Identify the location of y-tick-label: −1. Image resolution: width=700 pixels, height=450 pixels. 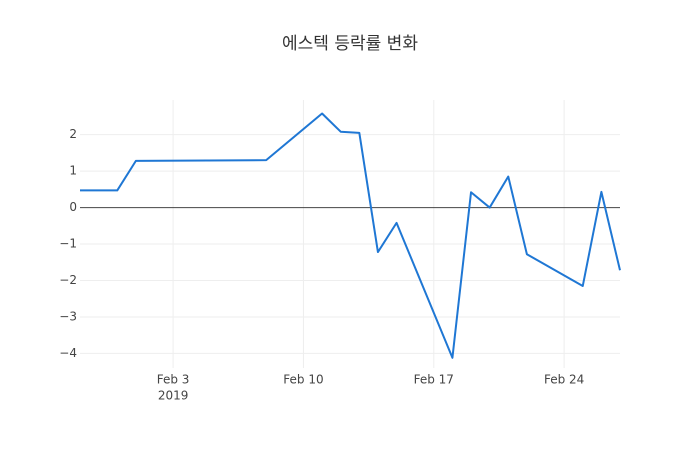
(68, 244).